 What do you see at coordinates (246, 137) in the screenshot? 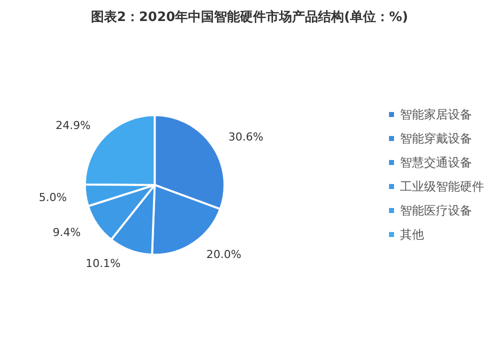
I see `data-label: 30.6%` at bounding box center [246, 137].